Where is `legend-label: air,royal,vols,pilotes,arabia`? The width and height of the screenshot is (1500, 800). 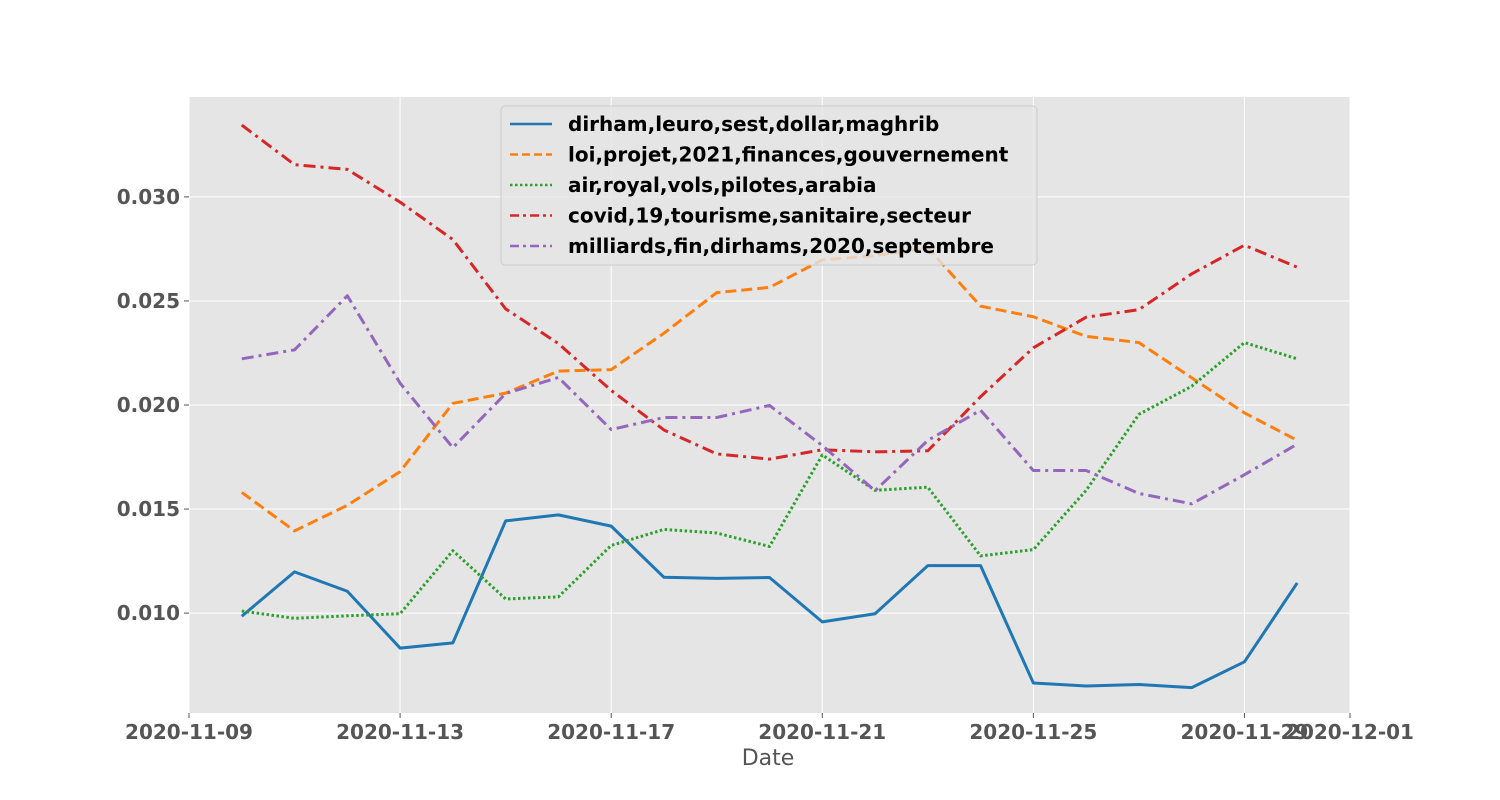
legend-label: air,royal,vols,pilotes,arabia is located at coordinates (722, 185).